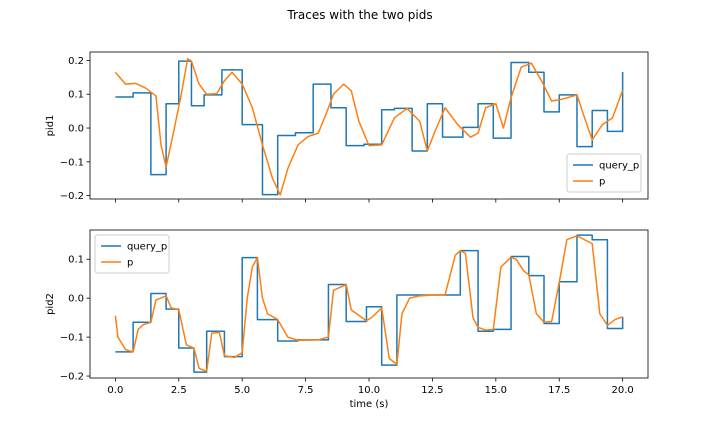 This screenshot has height=432, width=720. I want to click on x-tick-label: 20.0, so click(623, 390).